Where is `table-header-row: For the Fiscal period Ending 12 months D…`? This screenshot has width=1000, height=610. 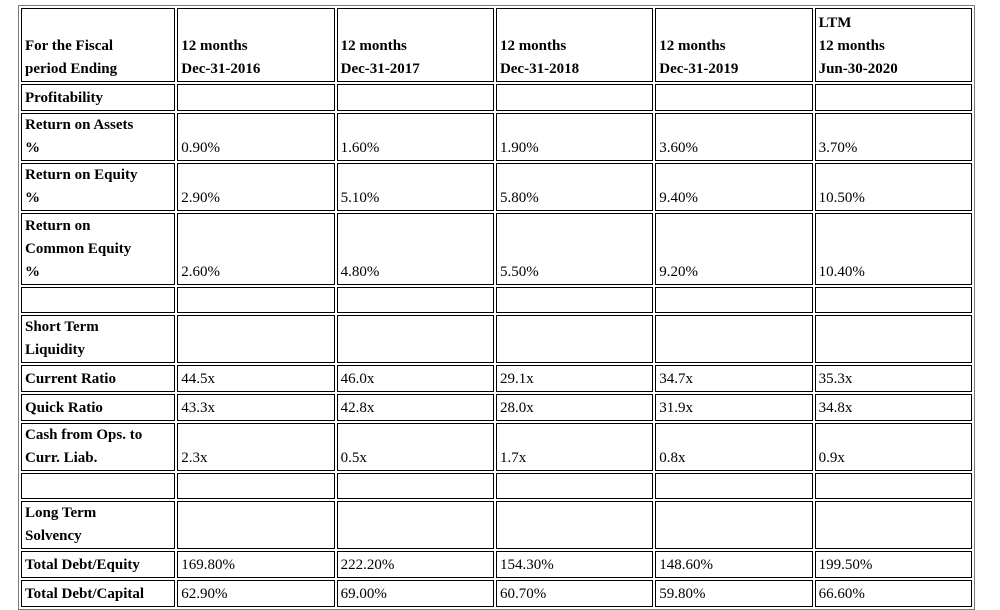 table-header-row: For the Fiscal period Ending 12 months D… is located at coordinates (496, 45).